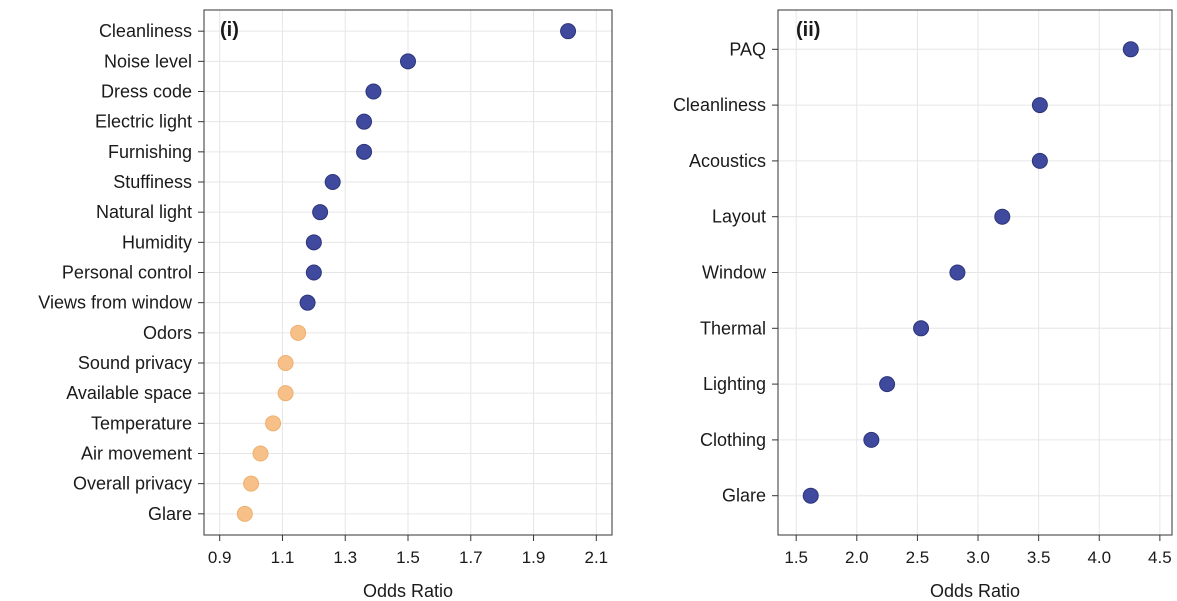  What do you see at coordinates (1039, 557) in the screenshot?
I see `x-tick-label: 3.5` at bounding box center [1039, 557].